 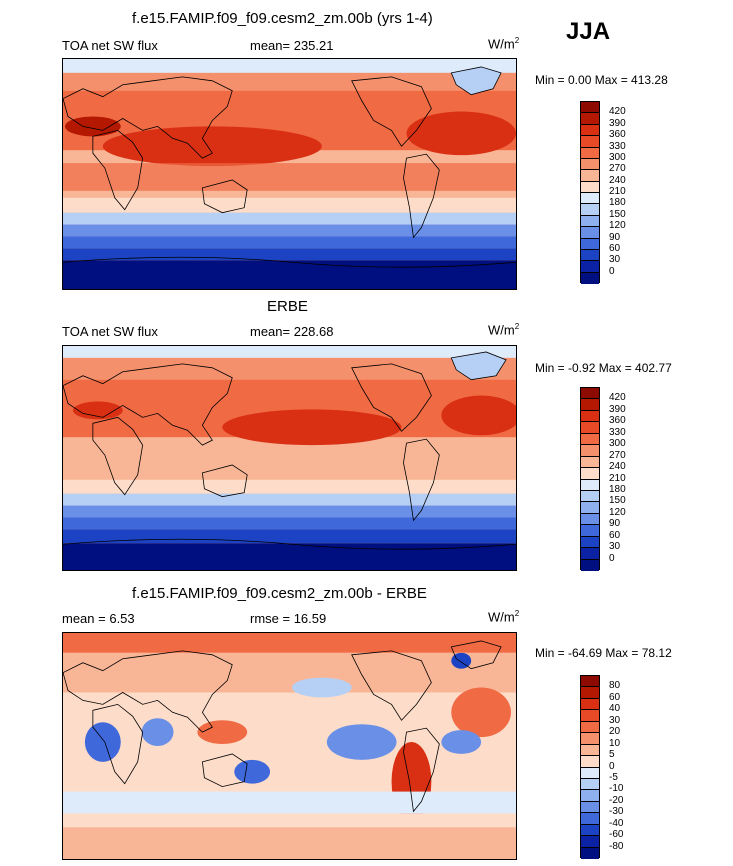 I want to click on panel3-title: f.e15.FAMIP.f09_f09.cesm2_zm.00b - ERBE, so click(x=279, y=593).